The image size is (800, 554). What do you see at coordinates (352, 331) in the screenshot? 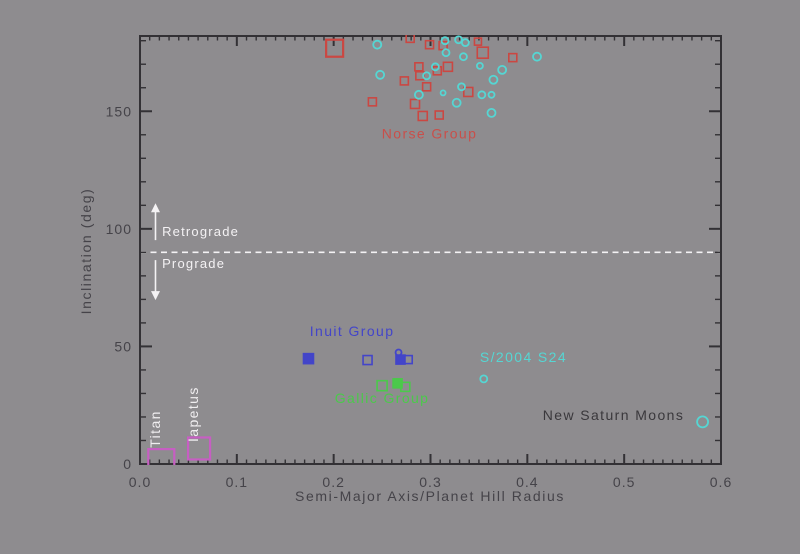
I see `inuit-group-label: Inuit Group` at bounding box center [352, 331].